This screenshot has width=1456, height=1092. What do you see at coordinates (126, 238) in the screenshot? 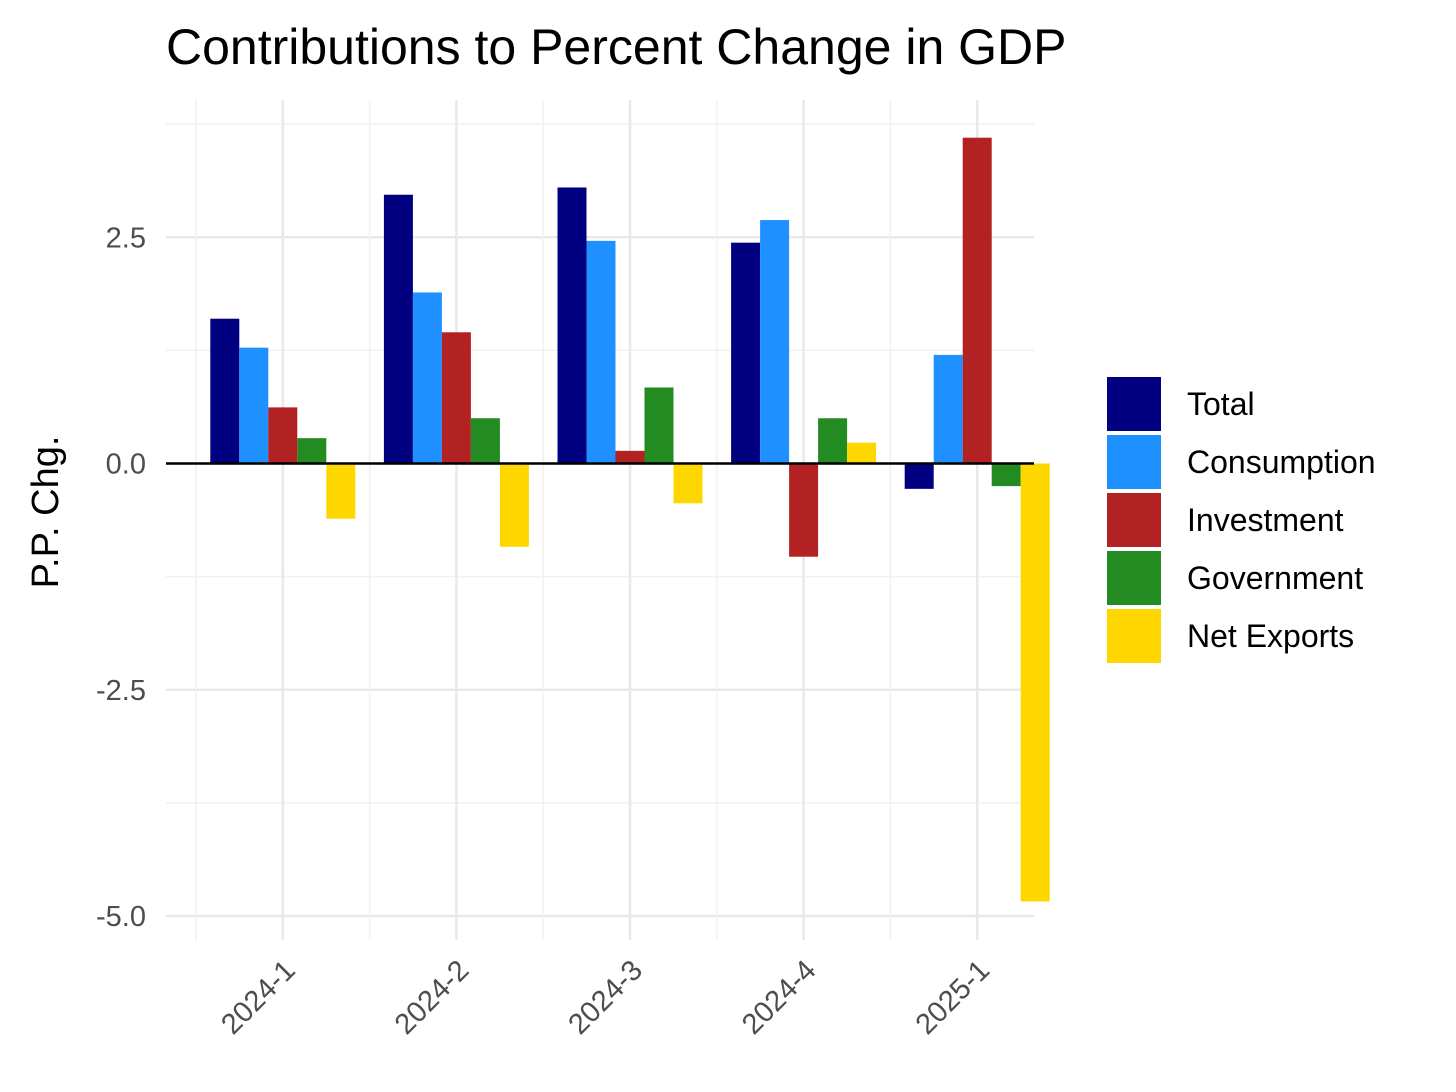
I see `y-tick-label: 2.5` at bounding box center [126, 238].